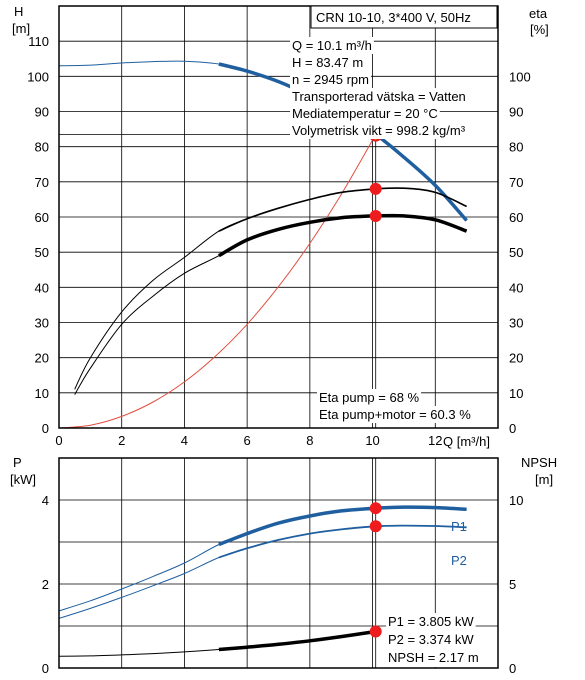 This screenshot has width=585, height=680. What do you see at coordinates (45, 668) in the screenshot?
I see `bottom-y-left-tick-label: 0` at bounding box center [45, 668].